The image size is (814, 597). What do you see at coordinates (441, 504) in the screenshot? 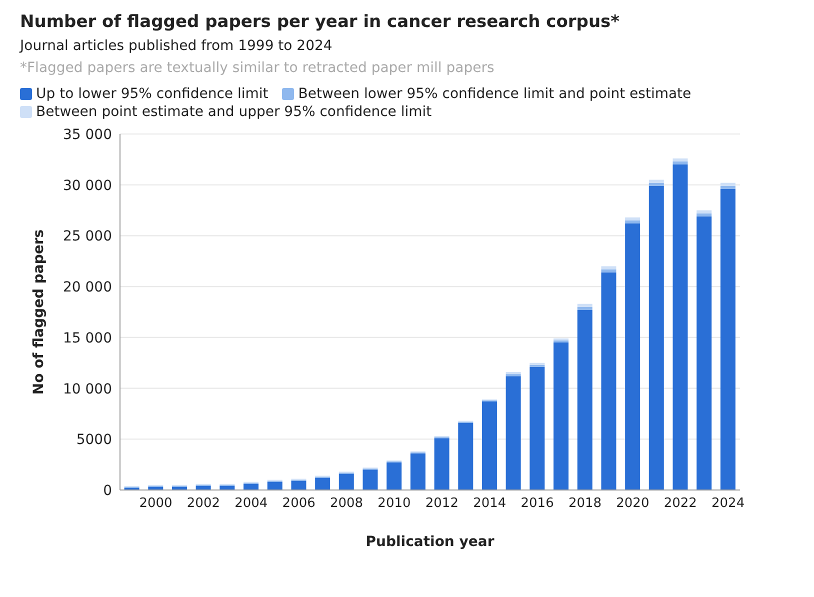
I see `x-tick-label: 2012` at bounding box center [441, 504].